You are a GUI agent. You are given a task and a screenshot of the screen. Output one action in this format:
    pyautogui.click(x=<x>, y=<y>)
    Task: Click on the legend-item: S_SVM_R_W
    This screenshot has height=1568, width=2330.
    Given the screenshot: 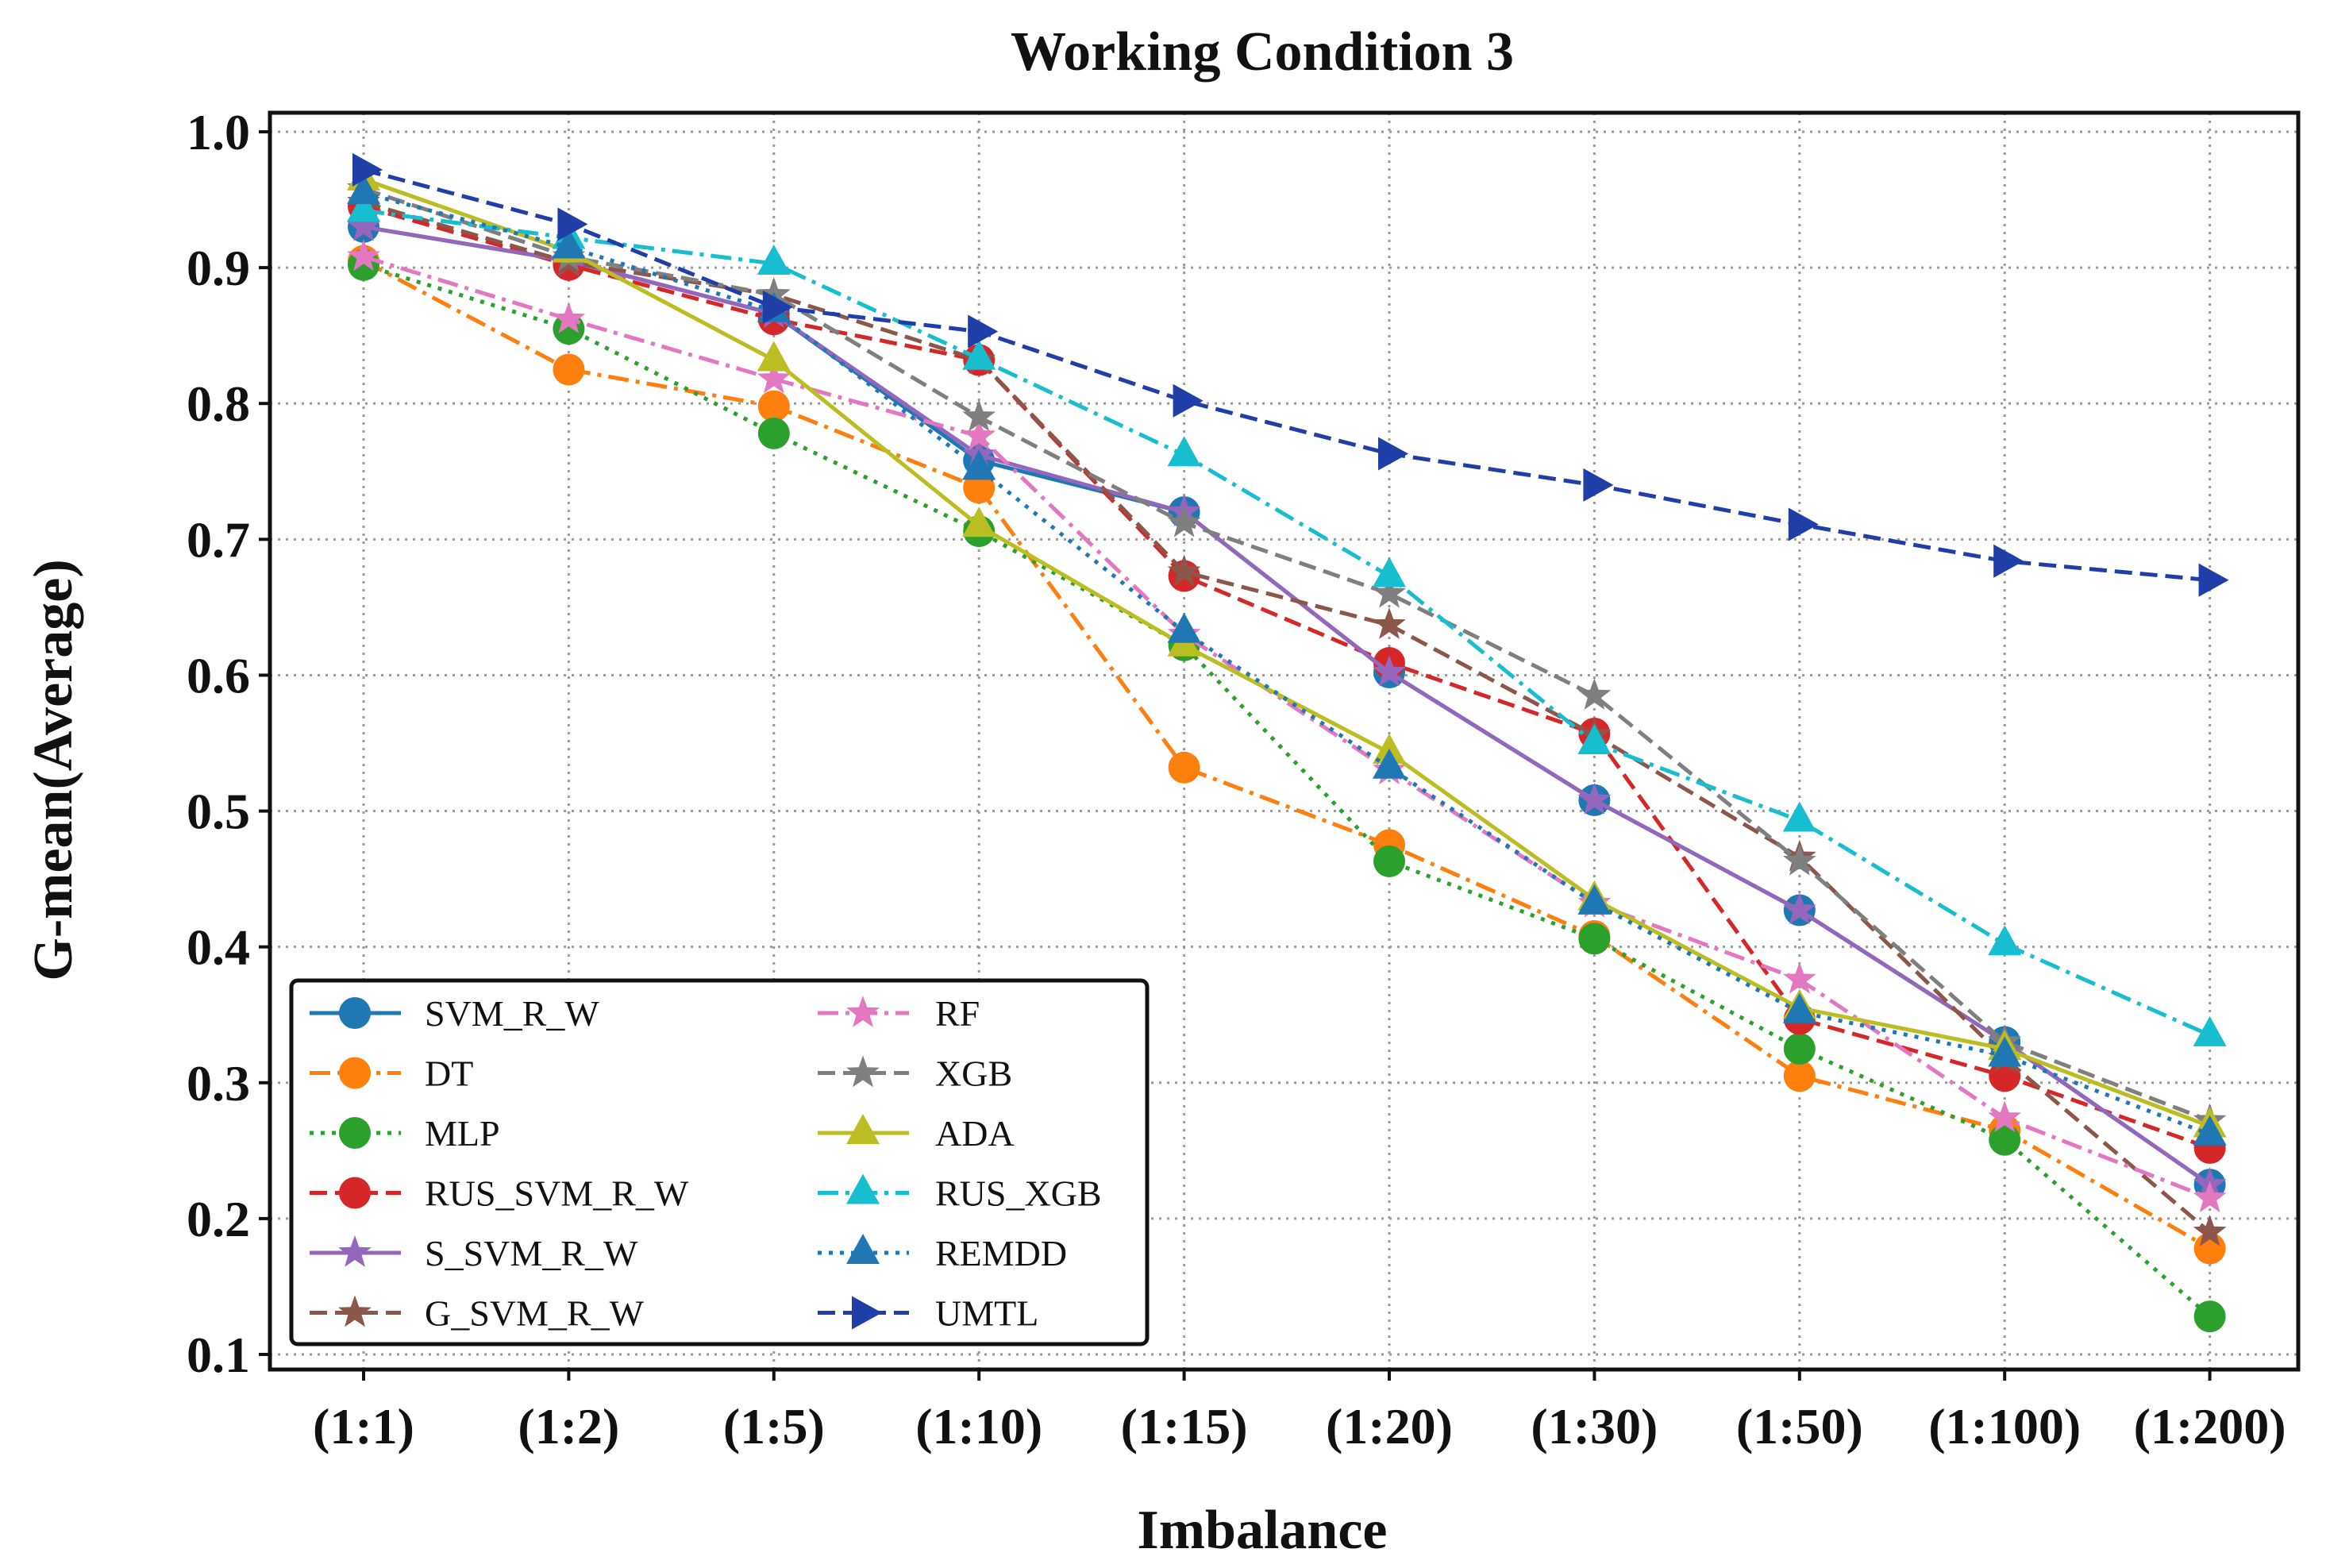 What is the action you would take?
    pyautogui.click(x=474, y=1253)
    